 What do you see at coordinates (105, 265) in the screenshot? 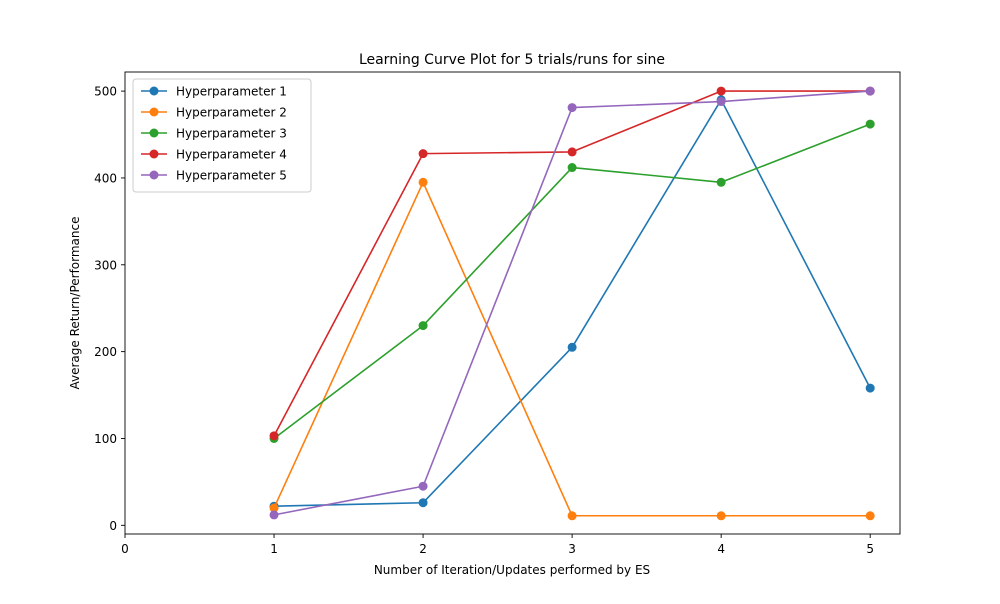
I see `y-tick-label-300: 300` at bounding box center [105, 265].